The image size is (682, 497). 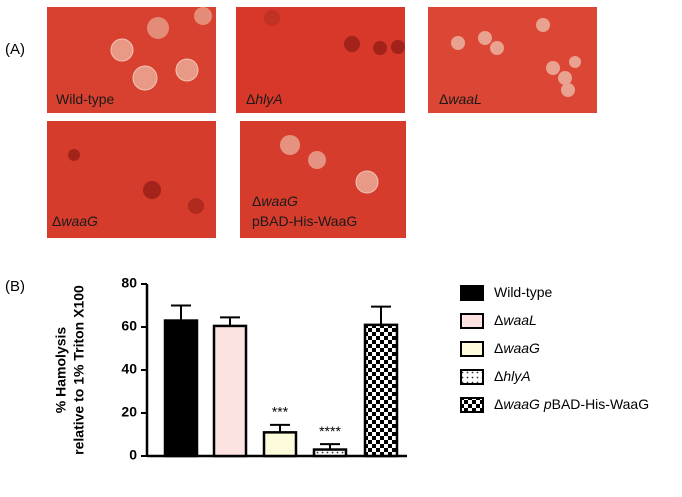 I want to click on label-part: p, so click(x=547, y=404).